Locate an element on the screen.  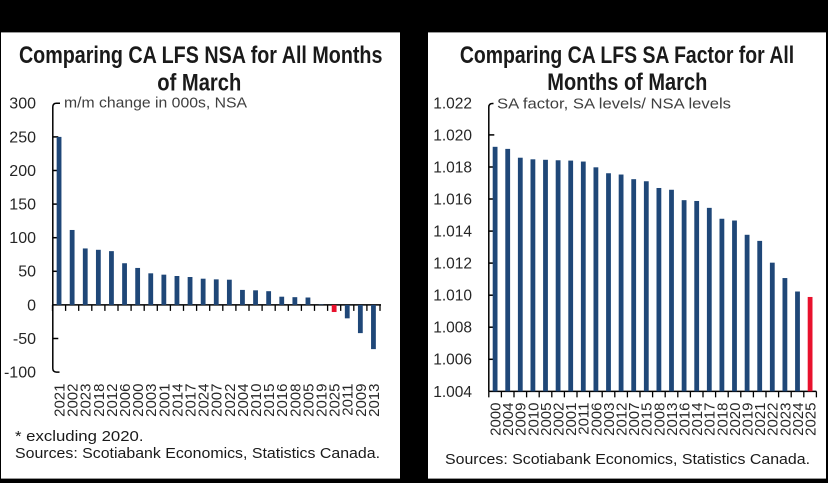
svg-text: 200 is located at coordinates (22, 171).